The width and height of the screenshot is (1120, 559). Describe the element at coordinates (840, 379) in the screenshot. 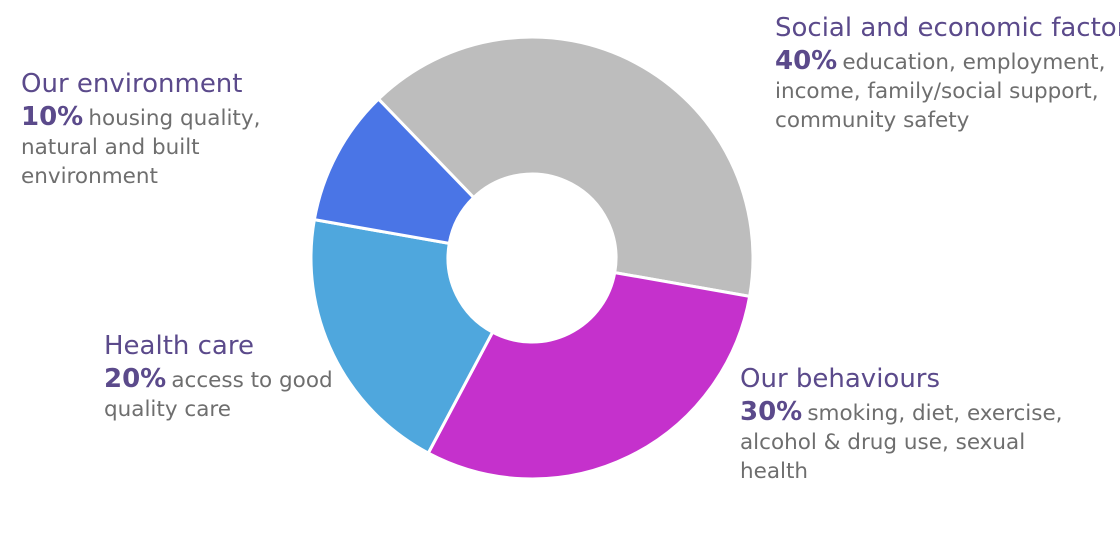

I see `label-title: Our behaviours` at that location.